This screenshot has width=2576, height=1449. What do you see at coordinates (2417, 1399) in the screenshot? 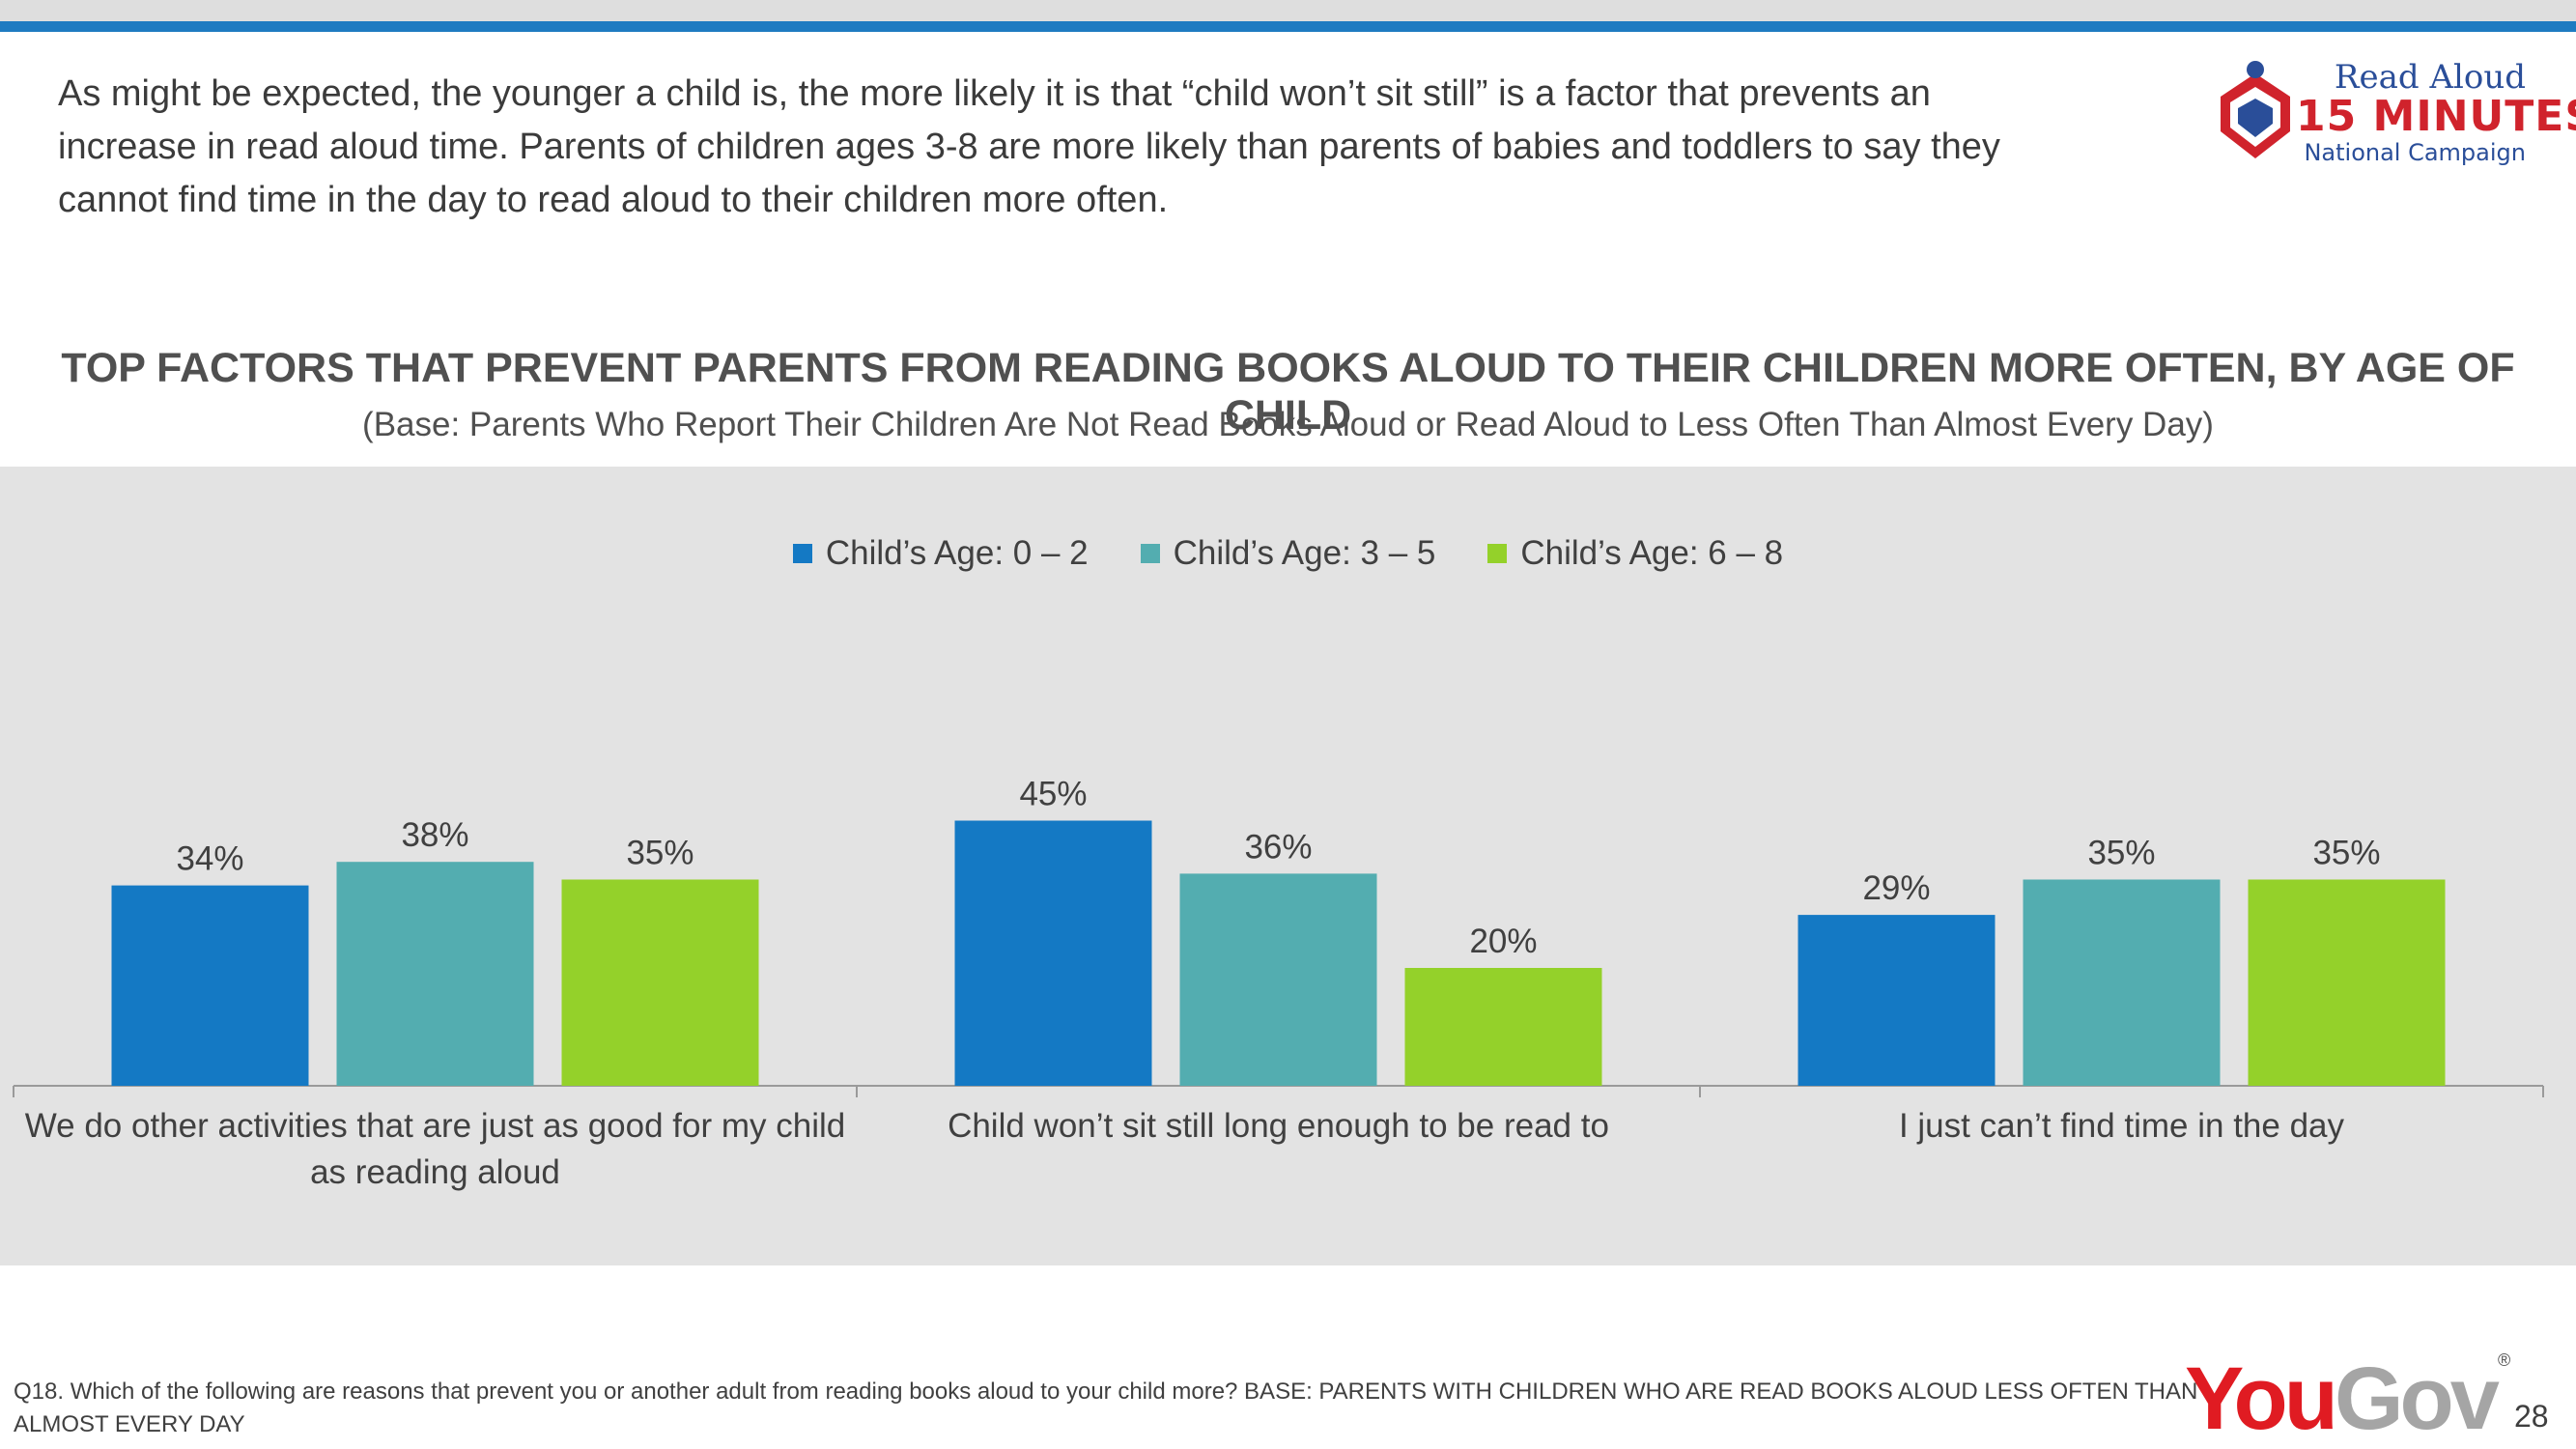
I see `yougov-logo-gov: Gov` at bounding box center [2417, 1399].